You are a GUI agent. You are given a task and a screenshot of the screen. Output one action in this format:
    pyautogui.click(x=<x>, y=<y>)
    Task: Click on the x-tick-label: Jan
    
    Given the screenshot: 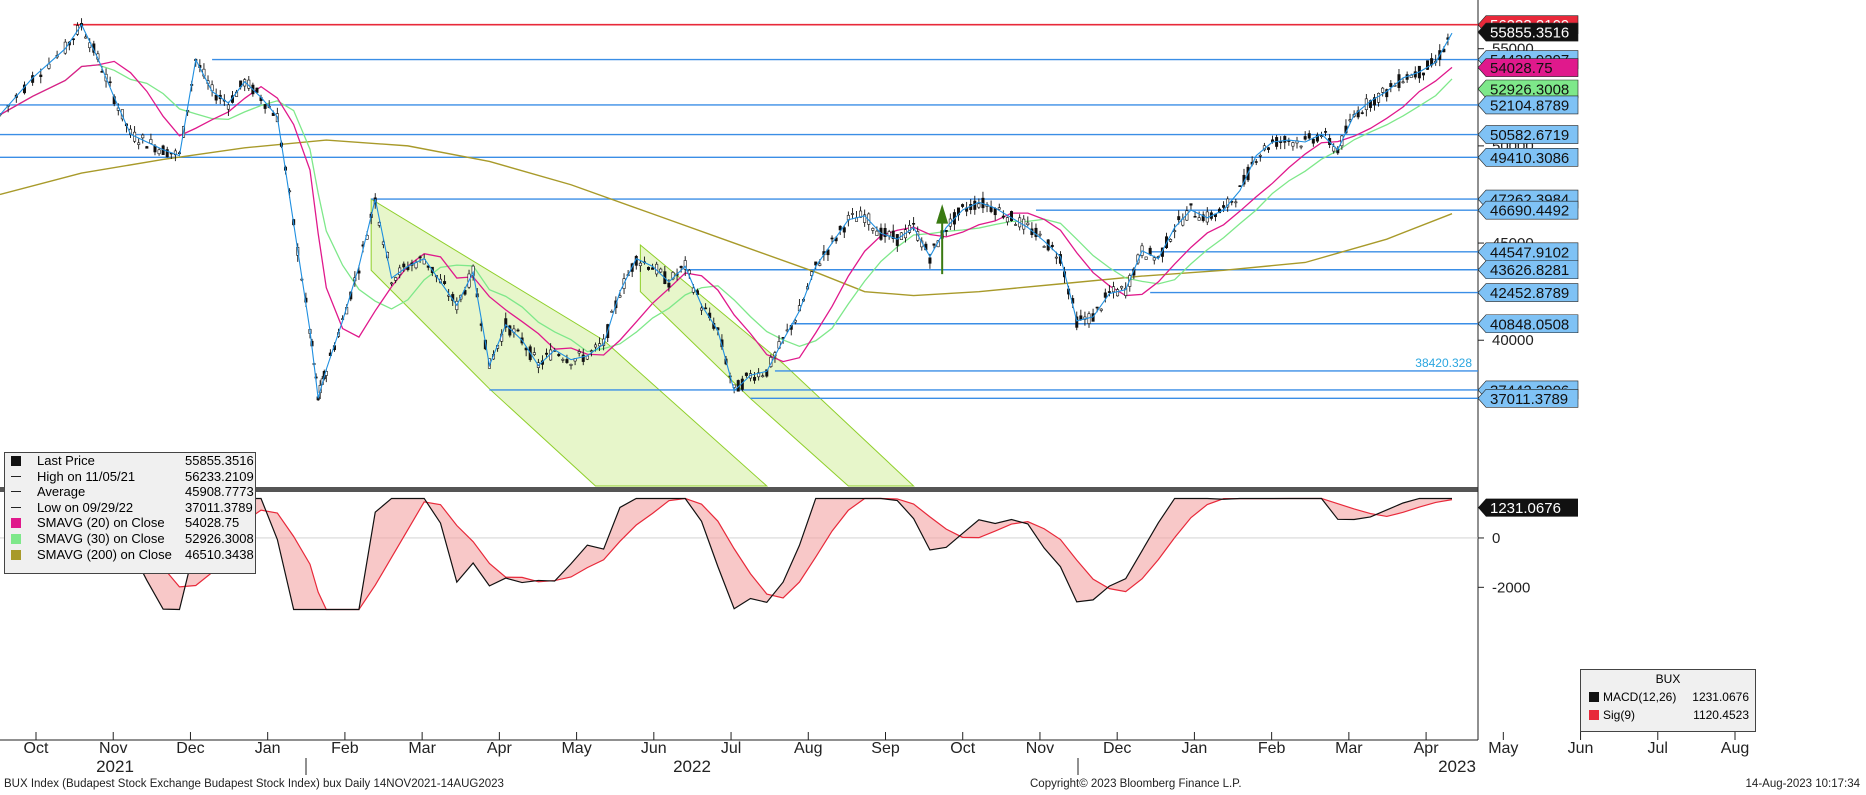 What is the action you would take?
    pyautogui.click(x=1195, y=748)
    